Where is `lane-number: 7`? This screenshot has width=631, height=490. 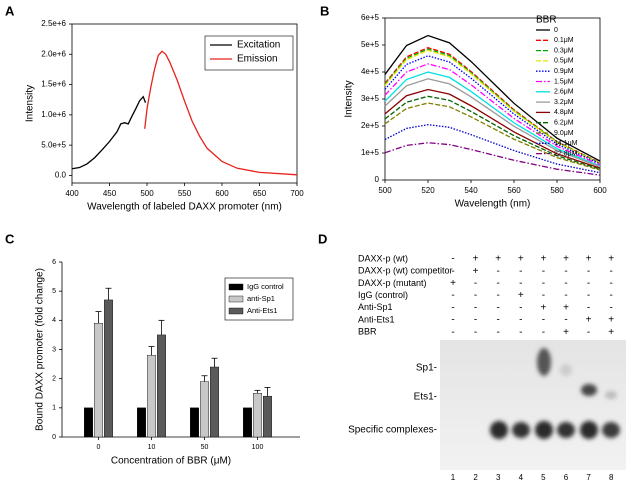
lane-number: 7 is located at coordinates (588, 477).